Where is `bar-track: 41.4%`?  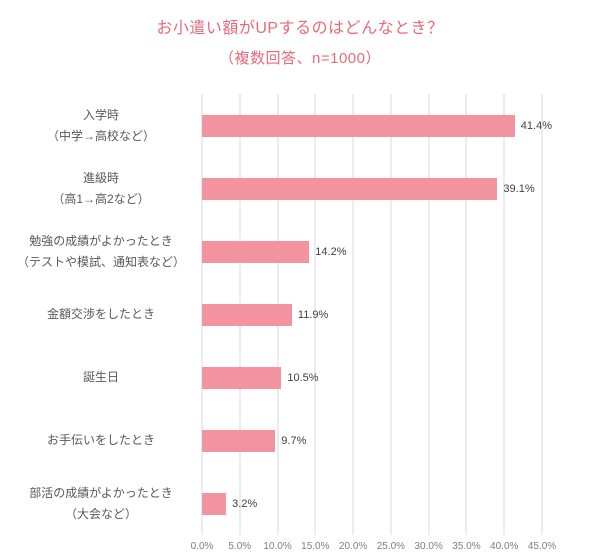 bar-track: 41.4% is located at coordinates (377, 125).